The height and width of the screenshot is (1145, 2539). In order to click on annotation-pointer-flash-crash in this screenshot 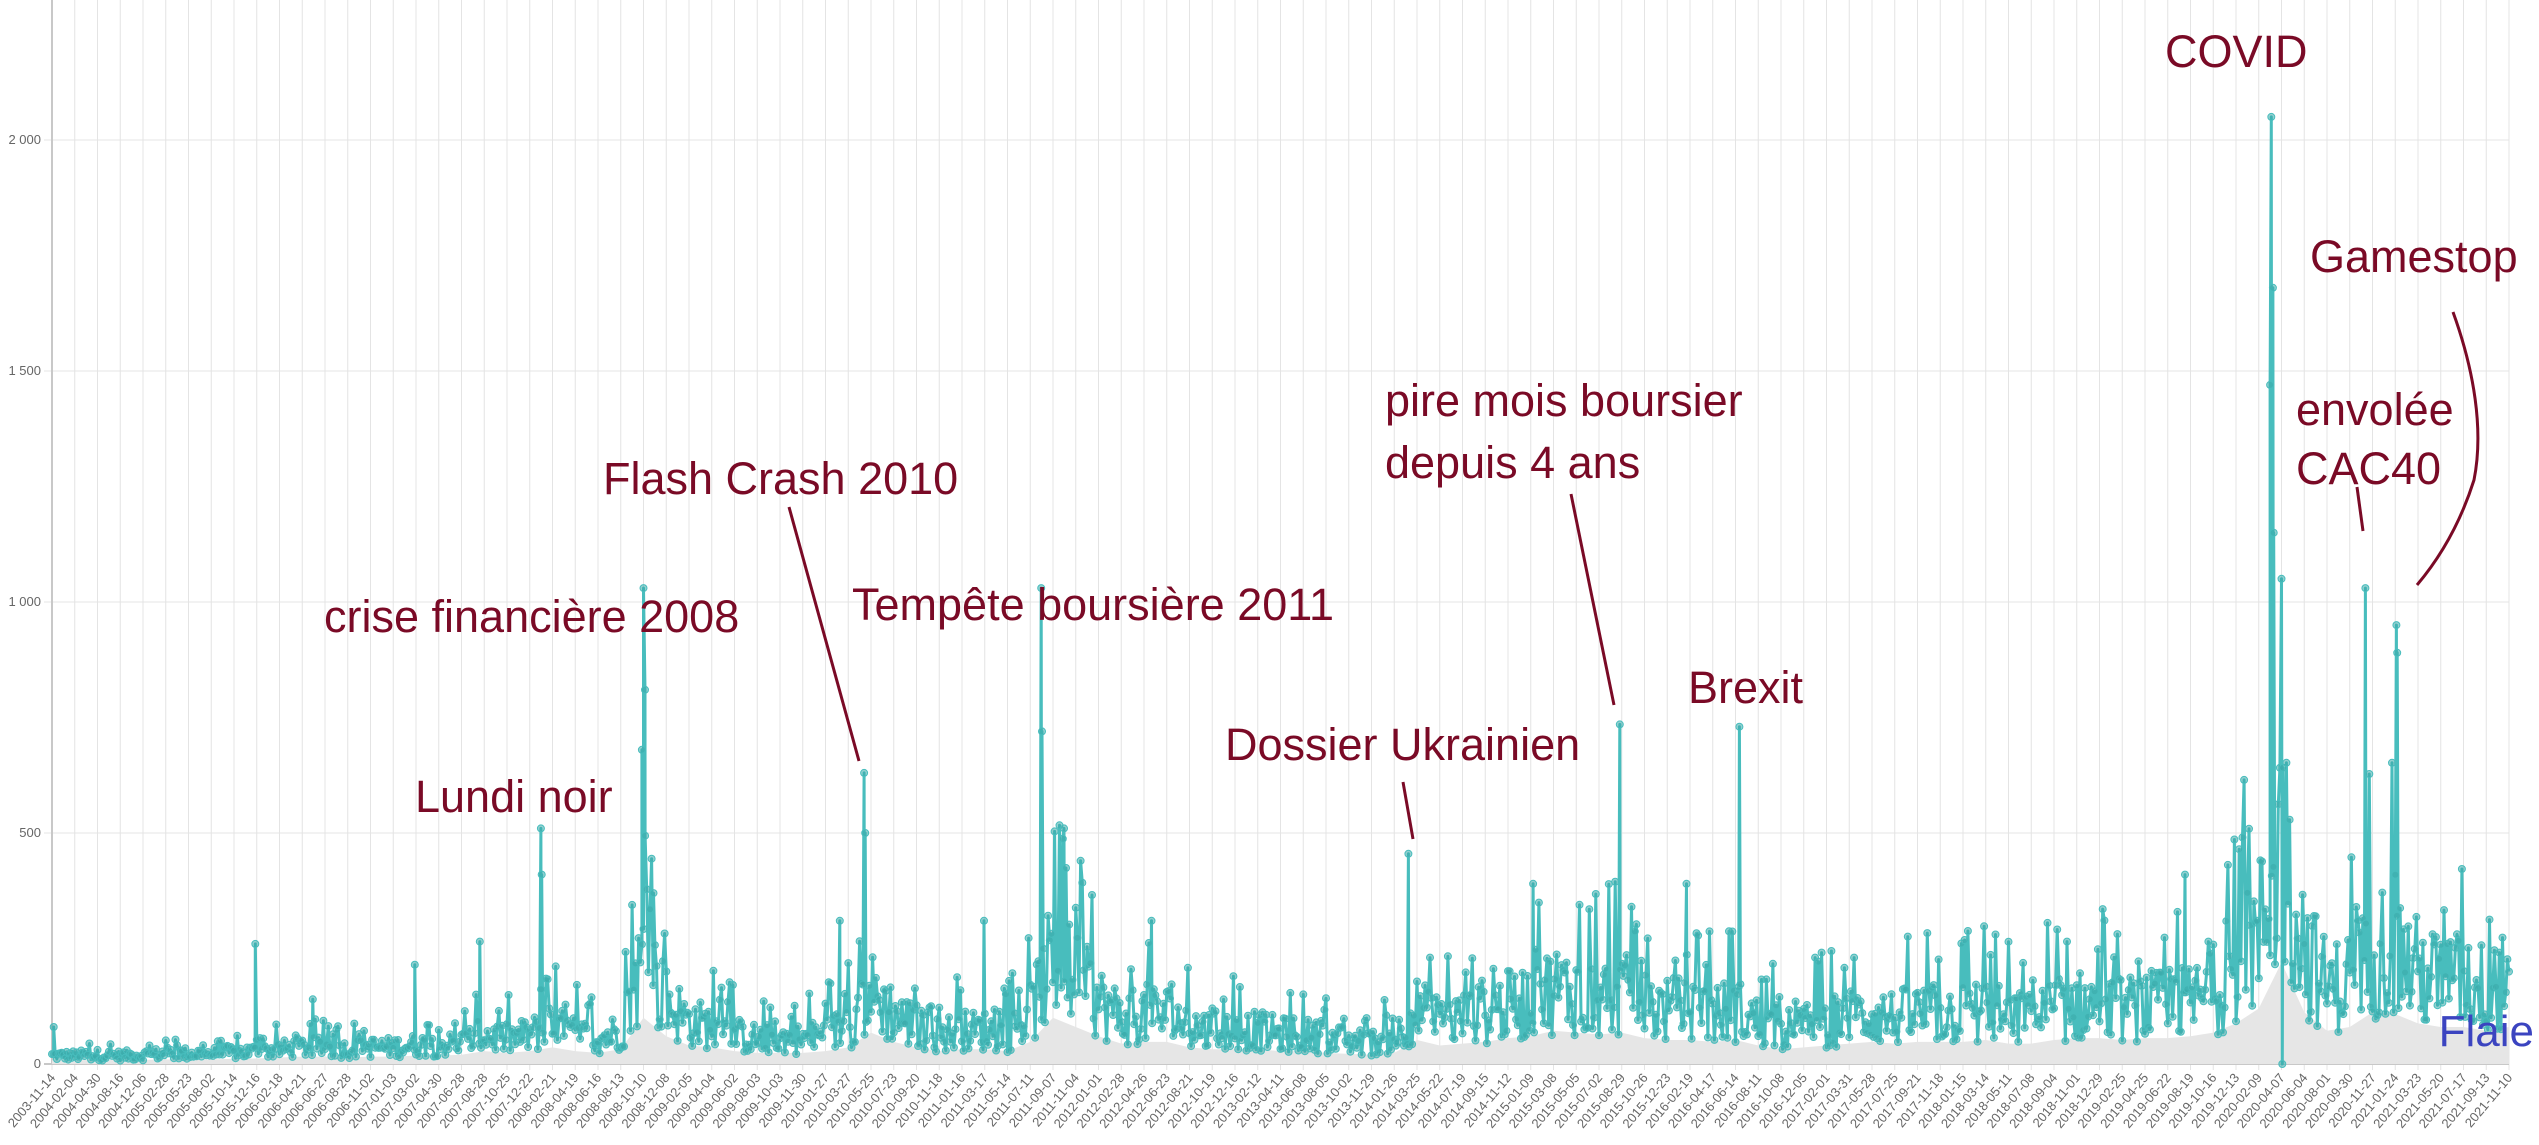, I will do `click(824, 634)`.